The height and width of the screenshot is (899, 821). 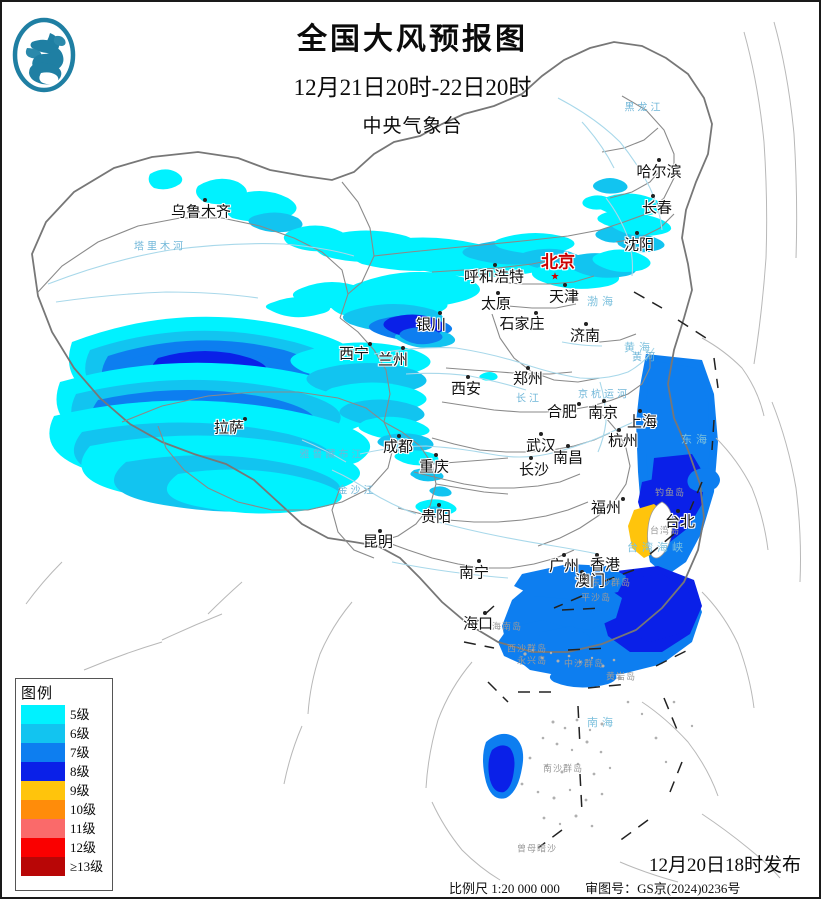 I want to click on island-label: 平沙岛, so click(x=596, y=597).